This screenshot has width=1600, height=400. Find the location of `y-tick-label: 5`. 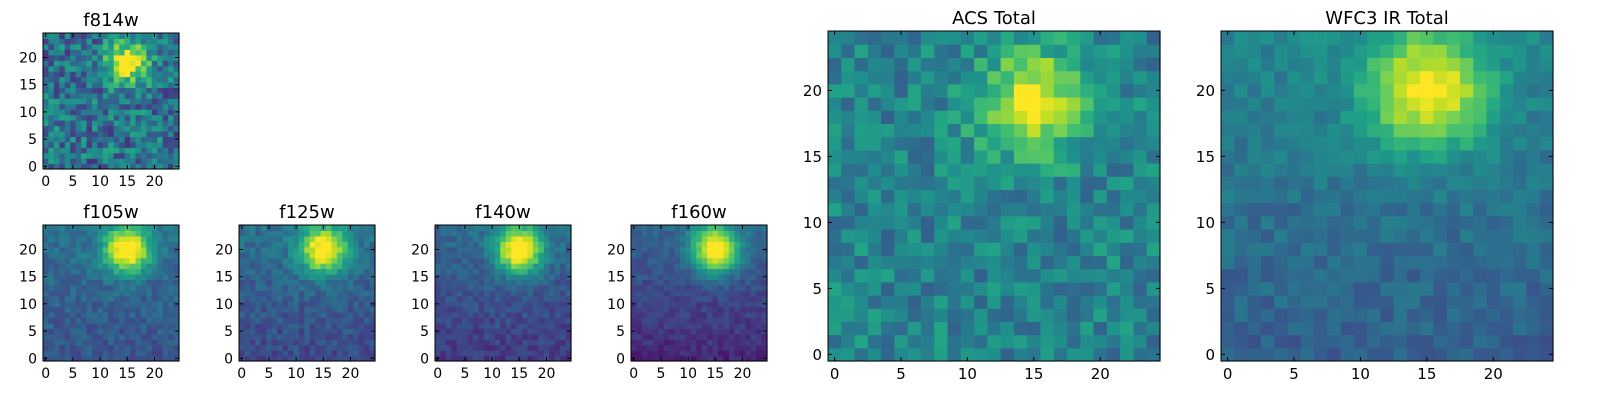

y-tick-label: 5 is located at coordinates (424, 332).